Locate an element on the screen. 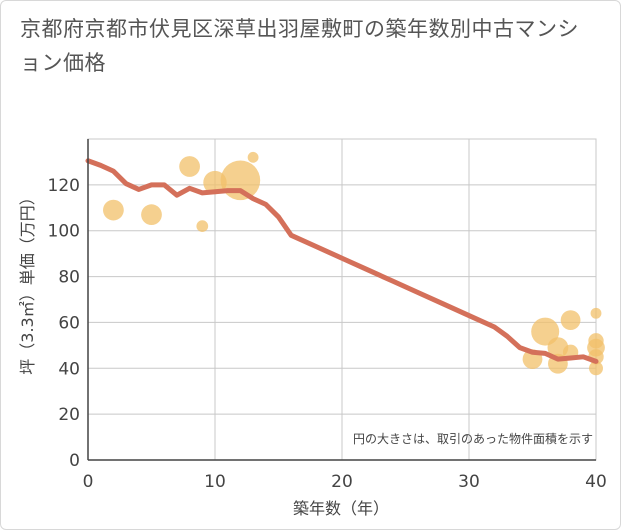 The image size is (621, 530). x-tick-label: 40 is located at coordinates (596, 482).